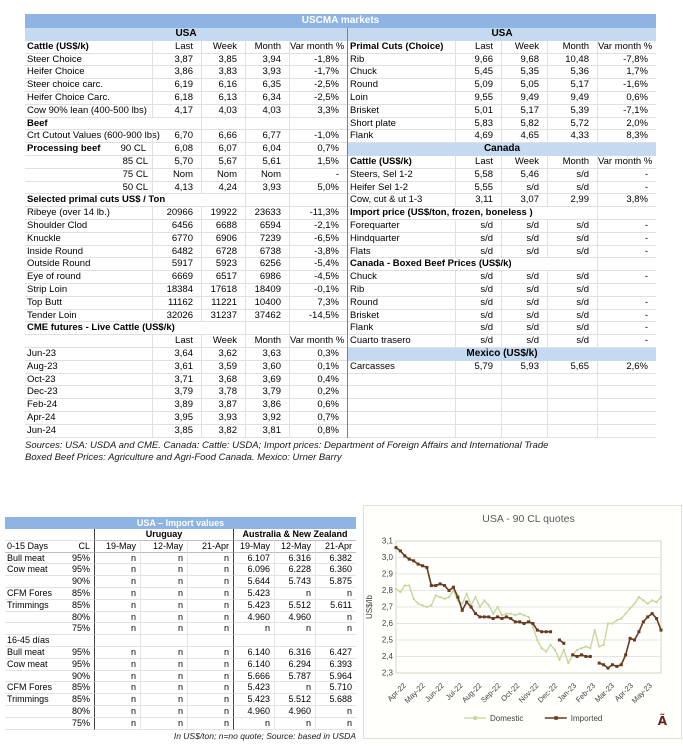 This screenshot has width=683, height=746. Describe the element at coordinates (267, 252) in the screenshot. I see `value-cell: 6738` at that location.